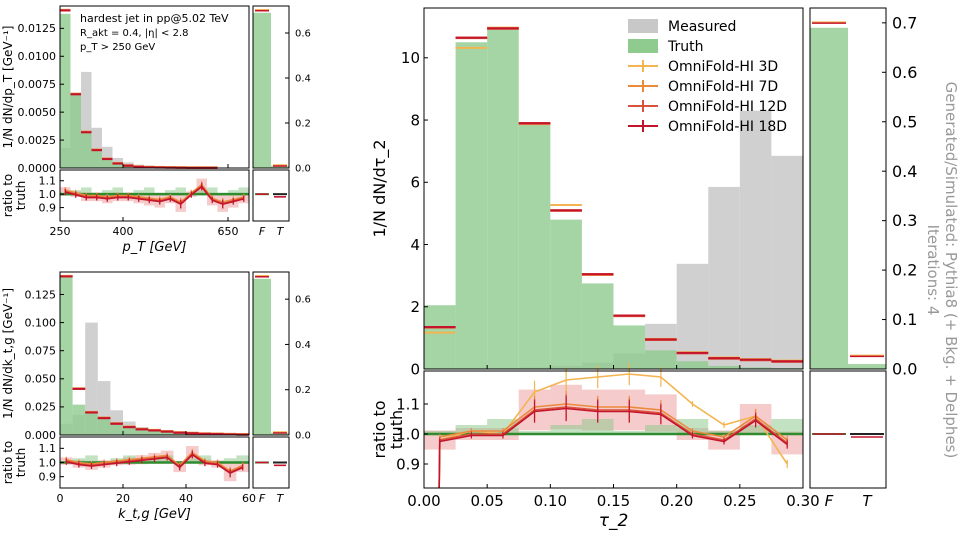  Describe the element at coordinates (702, 27) in the screenshot. I see `legend-label: Measured` at that location.